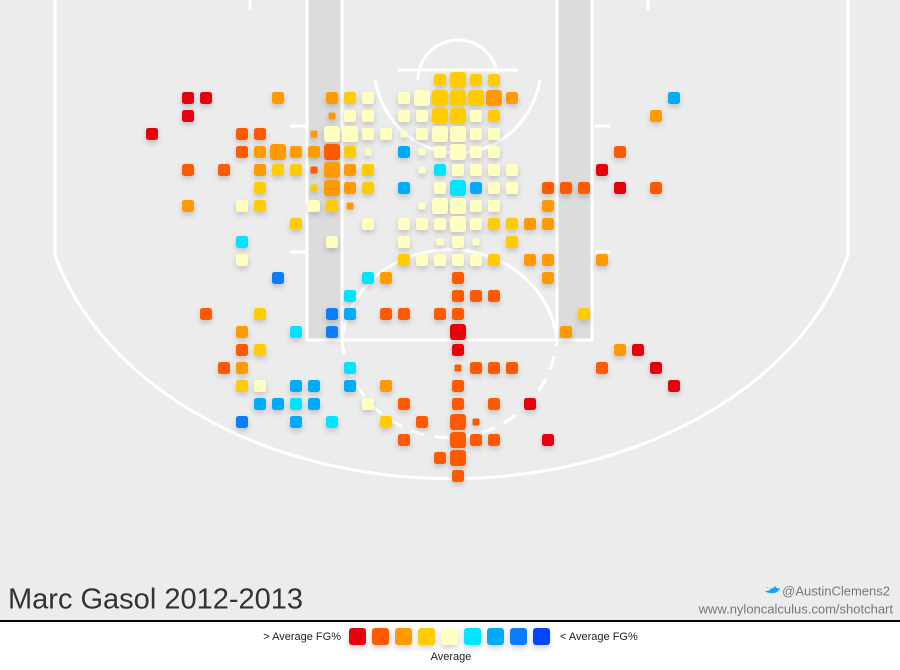  Describe the element at coordinates (599, 637) in the screenshot. I see `legend-right-label: < Average FG%` at that location.